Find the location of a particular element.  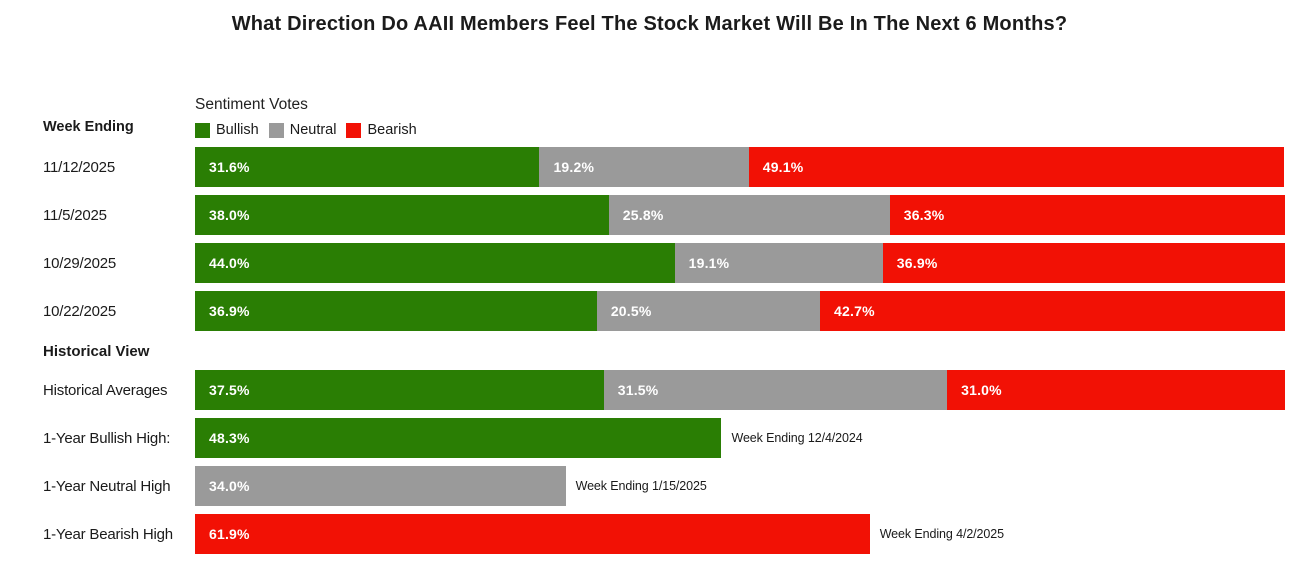

bar-value-label: 61.9% is located at coordinates (229, 534).